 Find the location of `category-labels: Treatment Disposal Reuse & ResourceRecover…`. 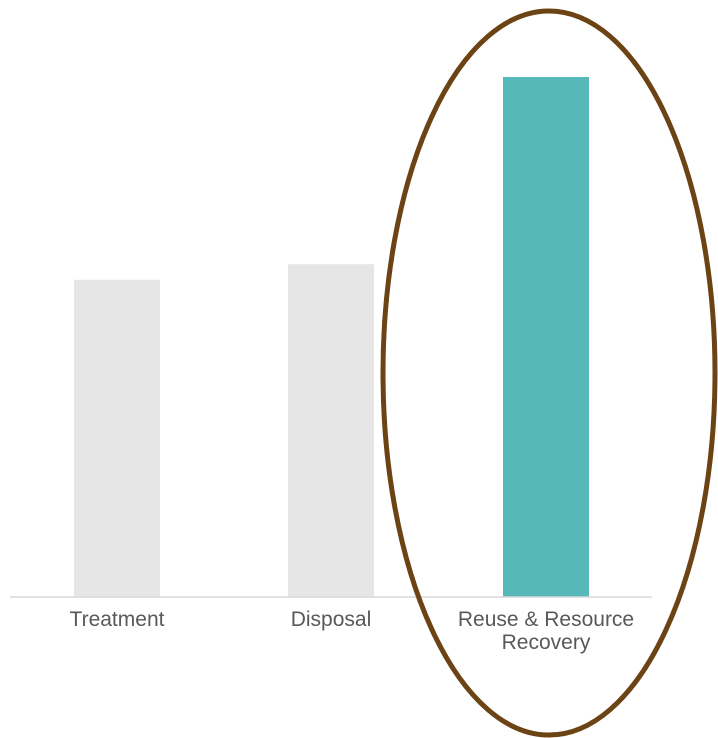

category-labels: Treatment Disposal Reuse & ResourceRecover… is located at coordinates (352, 631).